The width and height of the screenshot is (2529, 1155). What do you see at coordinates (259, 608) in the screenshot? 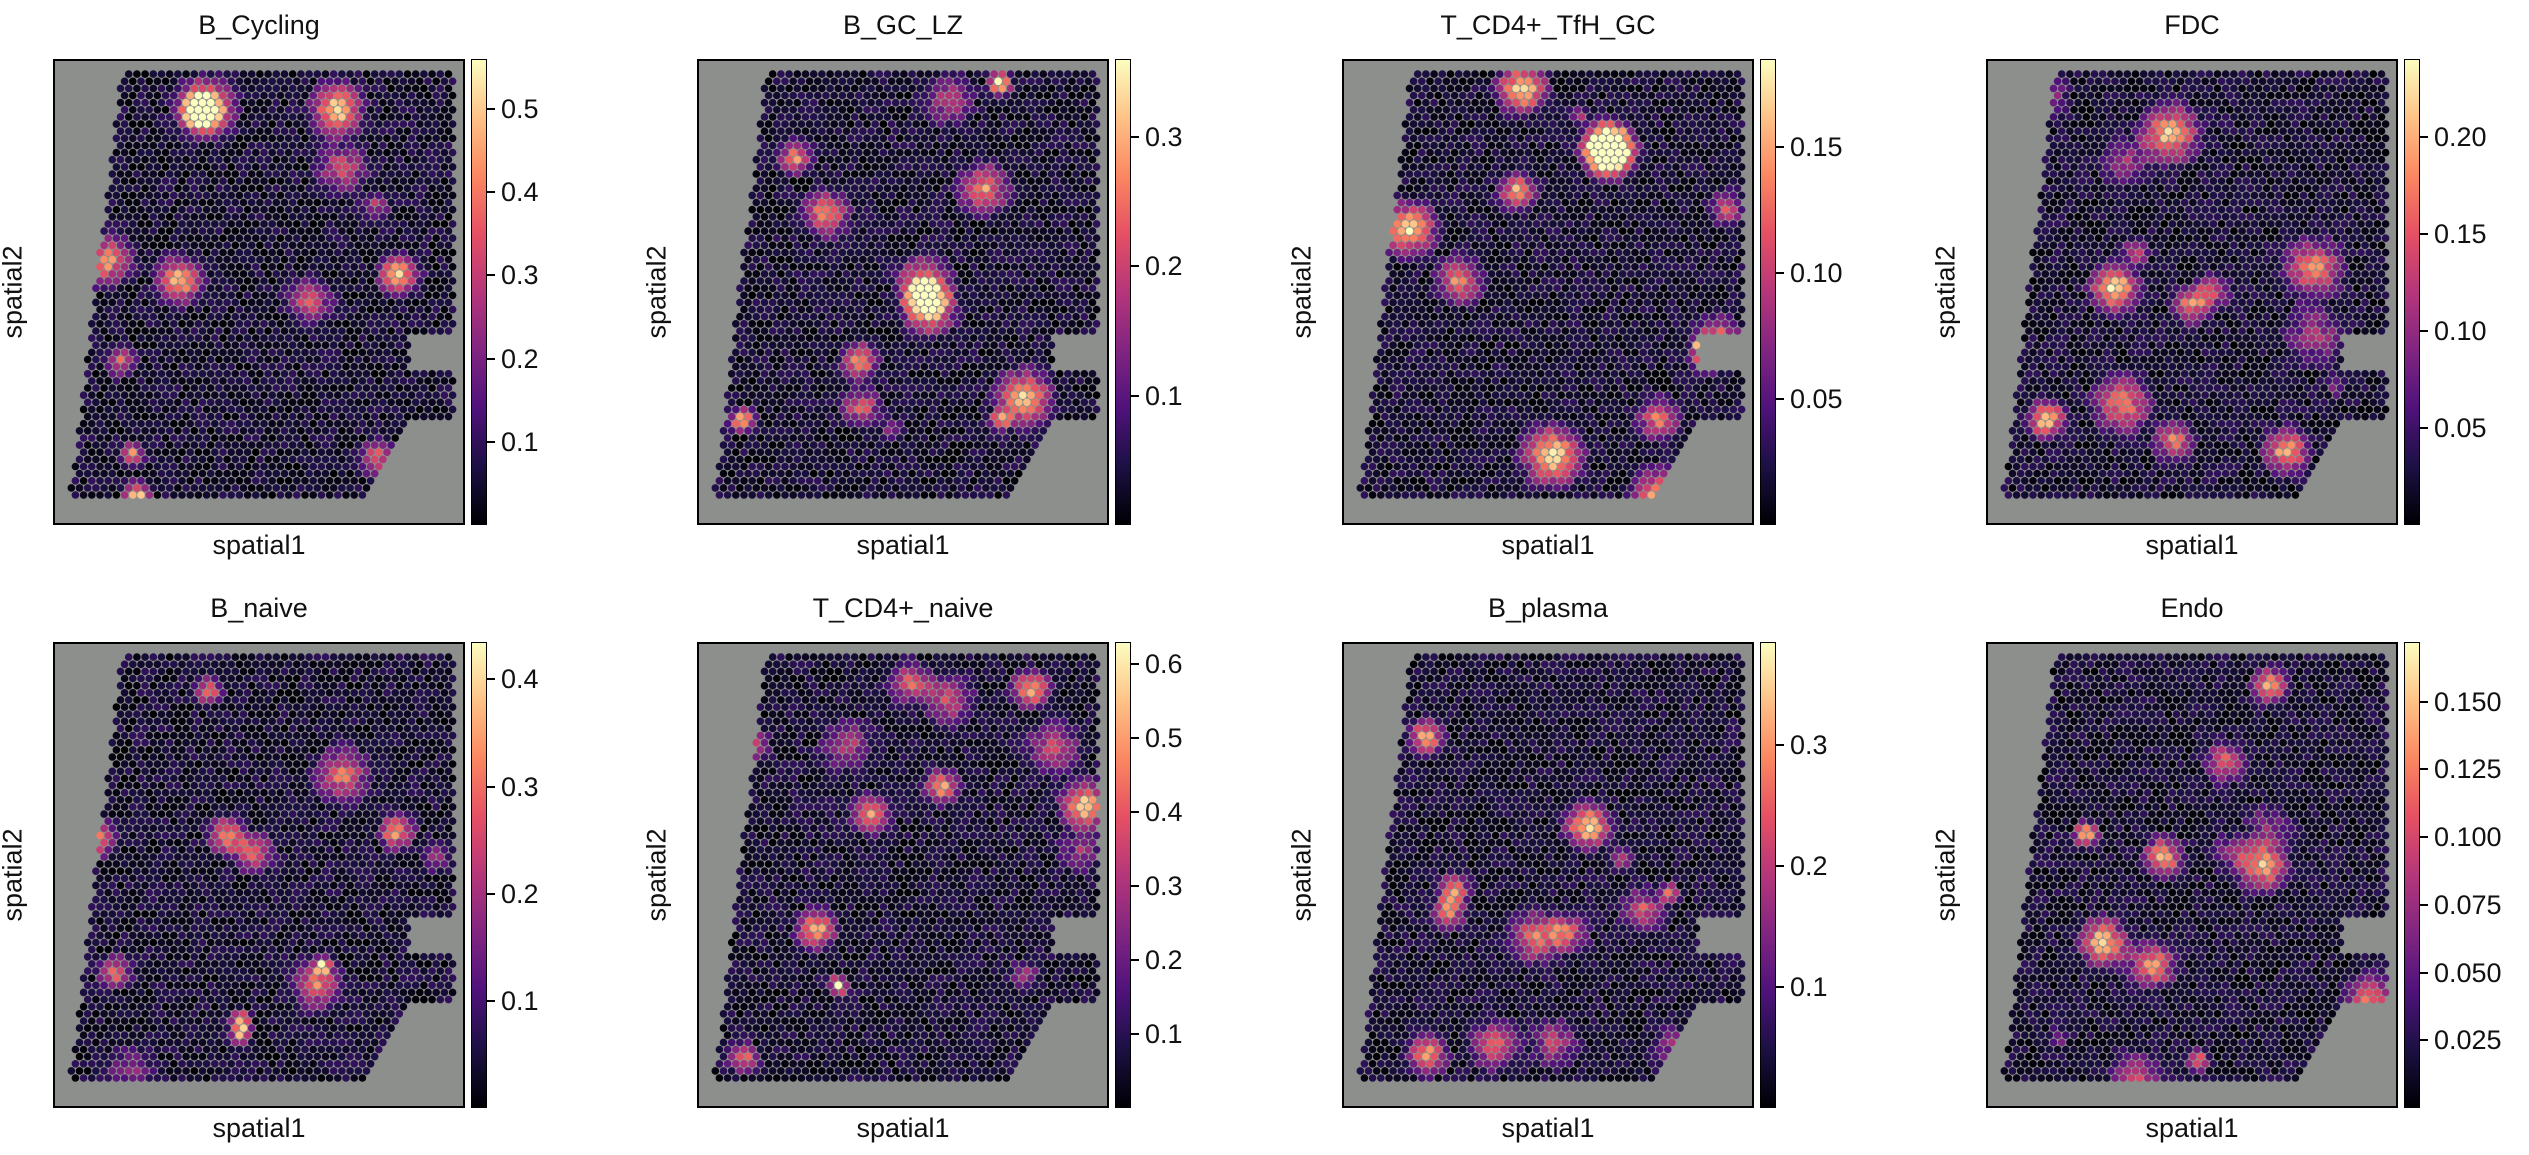
I see `panel-title: B_naive` at bounding box center [259, 608].